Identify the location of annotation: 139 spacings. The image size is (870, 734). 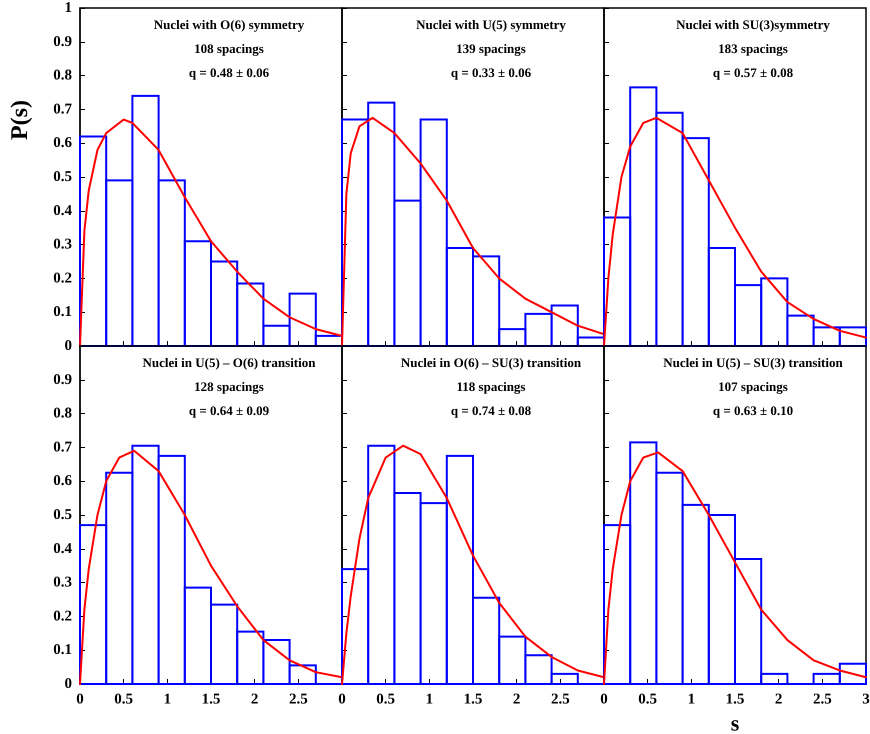
(491, 48).